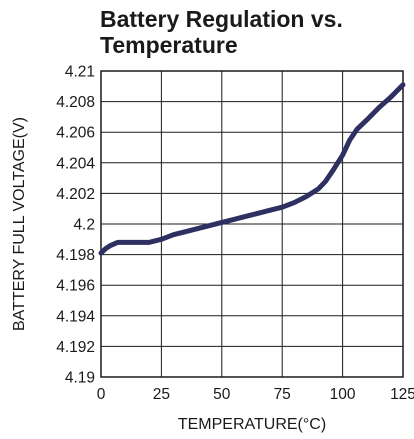 The width and height of the screenshot is (414, 439). I want to click on x-tick-label: 75, so click(282, 394).